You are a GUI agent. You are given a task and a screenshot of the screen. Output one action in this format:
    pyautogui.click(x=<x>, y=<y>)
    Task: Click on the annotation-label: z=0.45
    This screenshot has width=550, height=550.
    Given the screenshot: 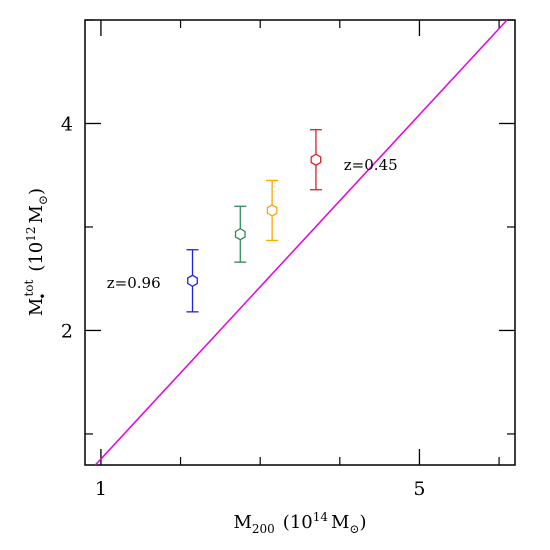 What is the action you would take?
    pyautogui.click(x=371, y=165)
    